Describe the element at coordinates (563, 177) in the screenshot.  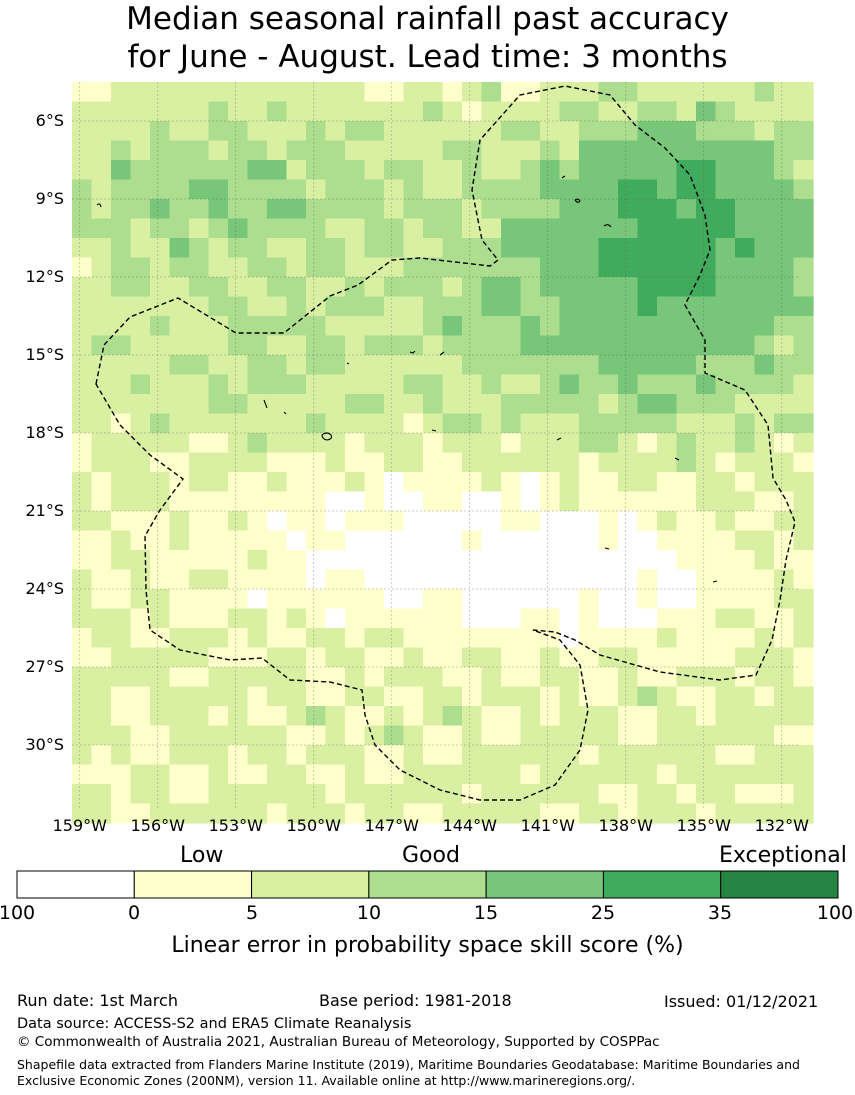
I see `island-outline` at that location.